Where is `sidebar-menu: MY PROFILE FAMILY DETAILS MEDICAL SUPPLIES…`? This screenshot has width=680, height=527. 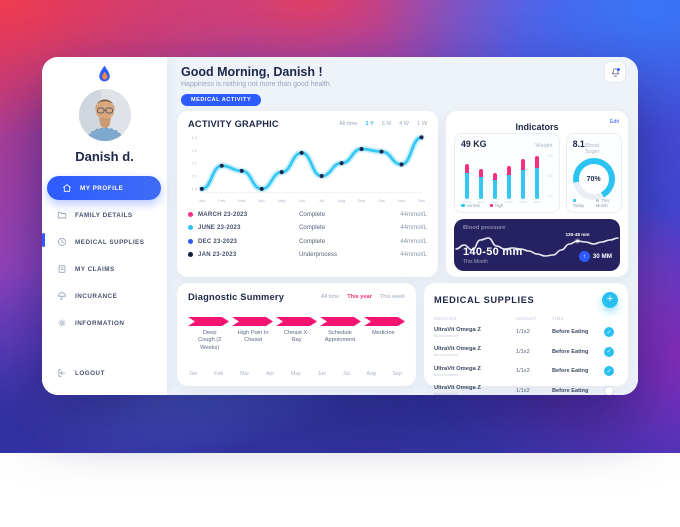
sidebar-menu: MY PROFILE FAMILY DETAILS MEDICAL SUPPLIES… is located at coordinates (104, 255).